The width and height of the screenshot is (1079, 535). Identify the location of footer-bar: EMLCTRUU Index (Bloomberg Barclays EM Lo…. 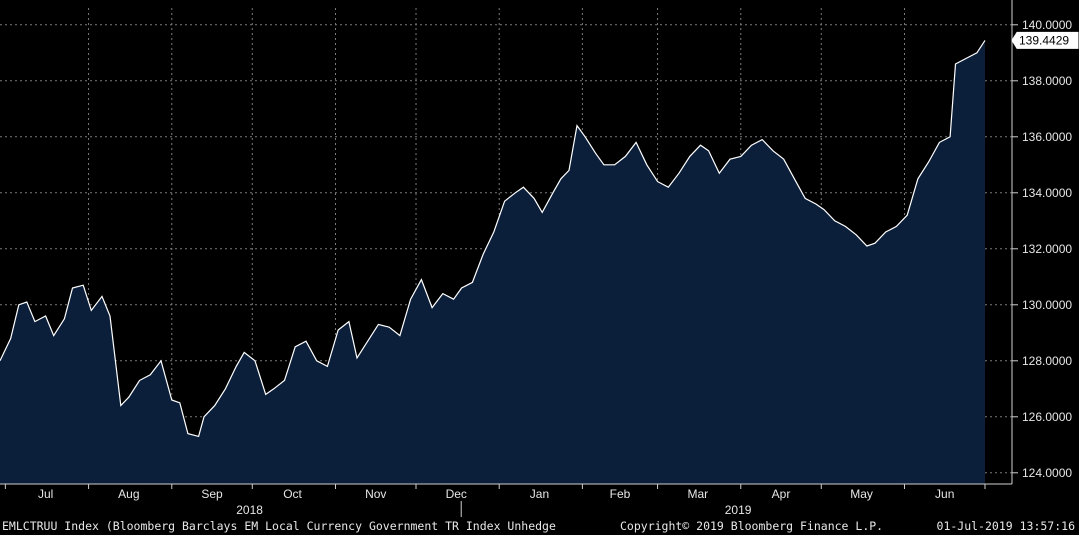
(539, 526).